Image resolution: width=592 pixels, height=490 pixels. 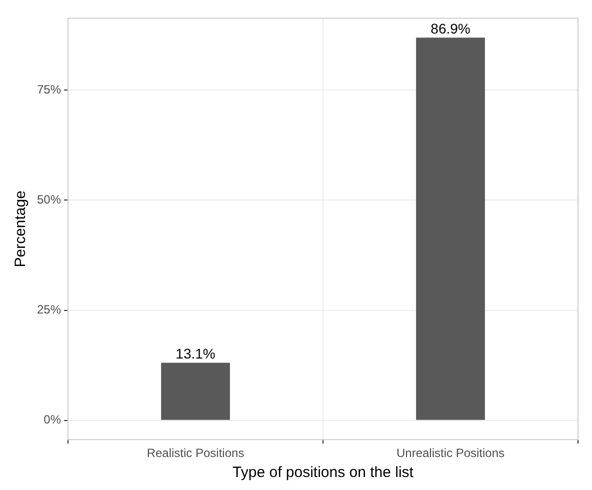 I want to click on y-tick-label: 75%, so click(x=49, y=89).